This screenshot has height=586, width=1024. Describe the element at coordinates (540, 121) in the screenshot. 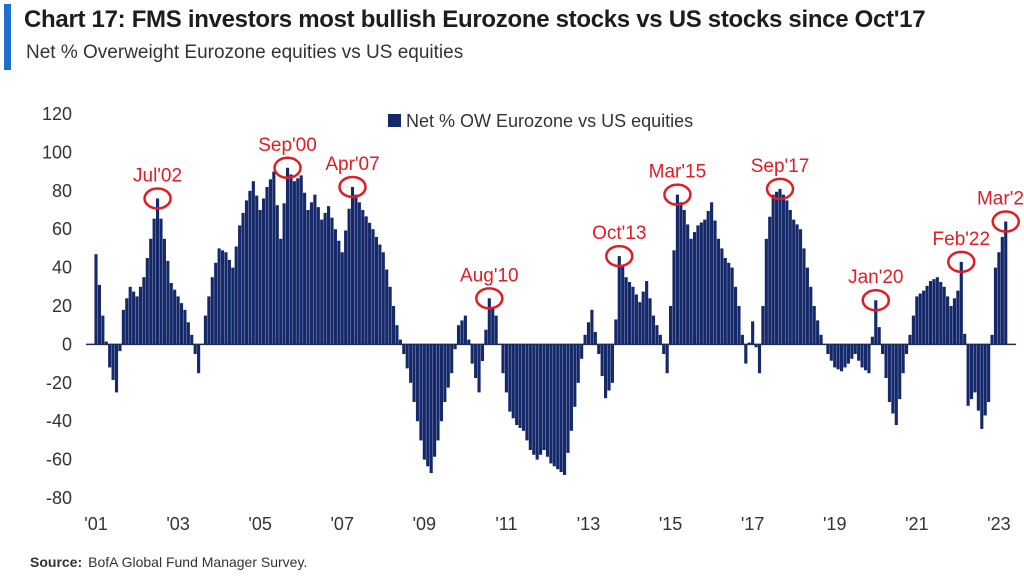

I see `legend: Net % OW Eurozone vs US equities` at that location.